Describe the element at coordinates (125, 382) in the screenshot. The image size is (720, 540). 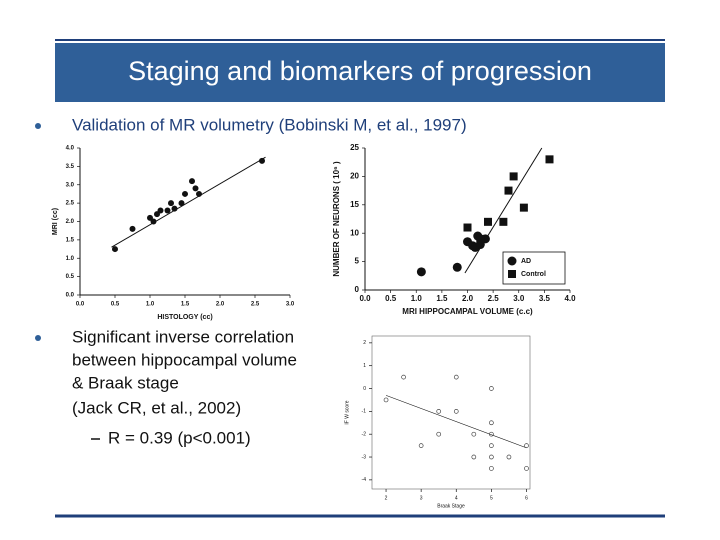
I see `bullet-text: & Braak stage` at that location.